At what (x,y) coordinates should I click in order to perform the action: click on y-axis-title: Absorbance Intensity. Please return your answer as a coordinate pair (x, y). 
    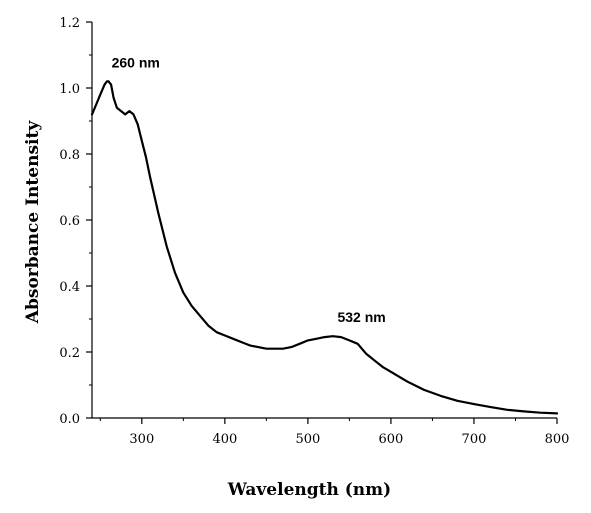
    Looking at the image, I should click on (33, 222).